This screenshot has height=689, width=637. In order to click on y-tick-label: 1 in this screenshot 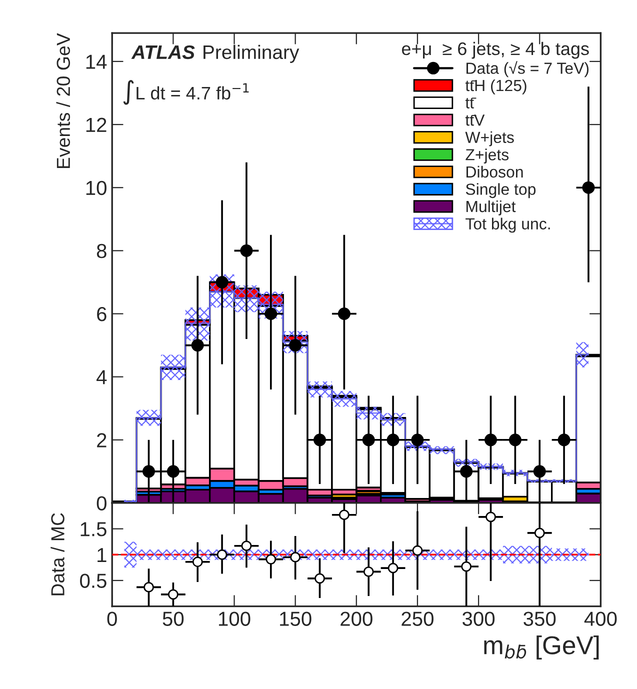, I will do `click(102, 555)`.